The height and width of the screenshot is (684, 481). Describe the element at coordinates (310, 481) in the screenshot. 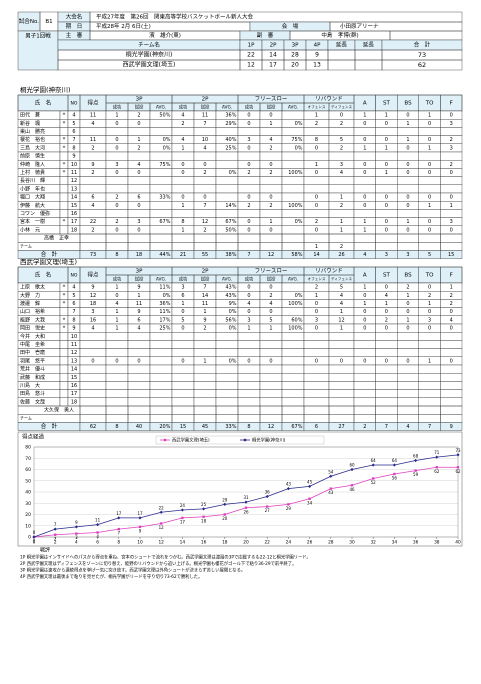

I see `point-label: 45` at that location.